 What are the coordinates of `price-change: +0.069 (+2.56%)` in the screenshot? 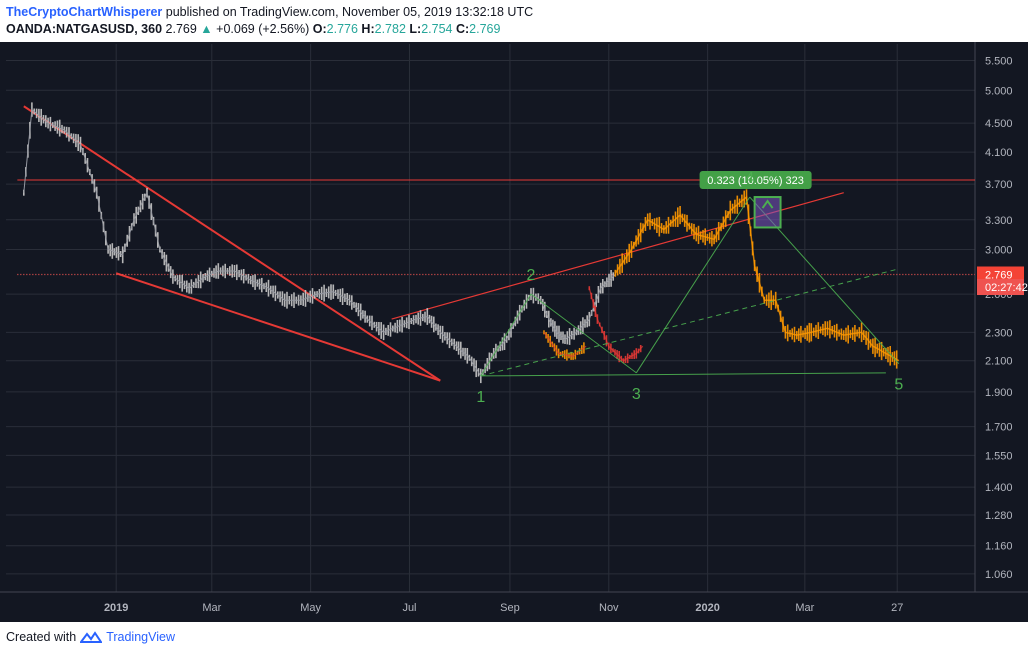 It's located at (263, 29).